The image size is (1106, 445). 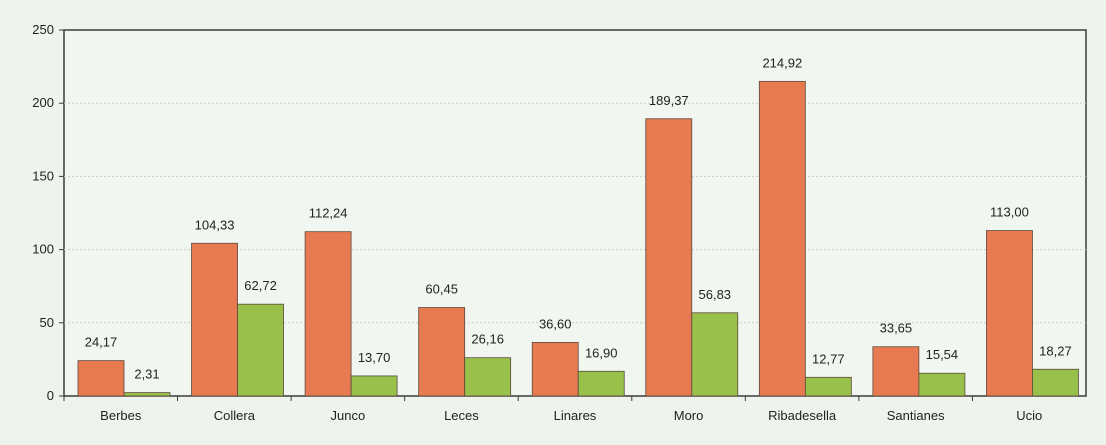 What do you see at coordinates (260, 285) in the screenshot?
I see `data-label: 62,72` at bounding box center [260, 285].